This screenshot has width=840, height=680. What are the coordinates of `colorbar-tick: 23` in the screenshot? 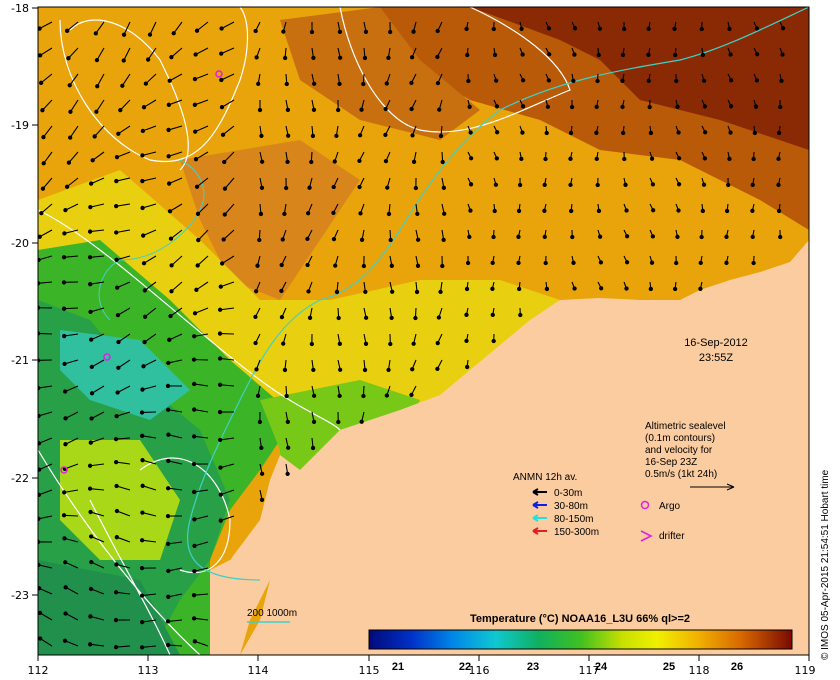 It's located at (533, 667).